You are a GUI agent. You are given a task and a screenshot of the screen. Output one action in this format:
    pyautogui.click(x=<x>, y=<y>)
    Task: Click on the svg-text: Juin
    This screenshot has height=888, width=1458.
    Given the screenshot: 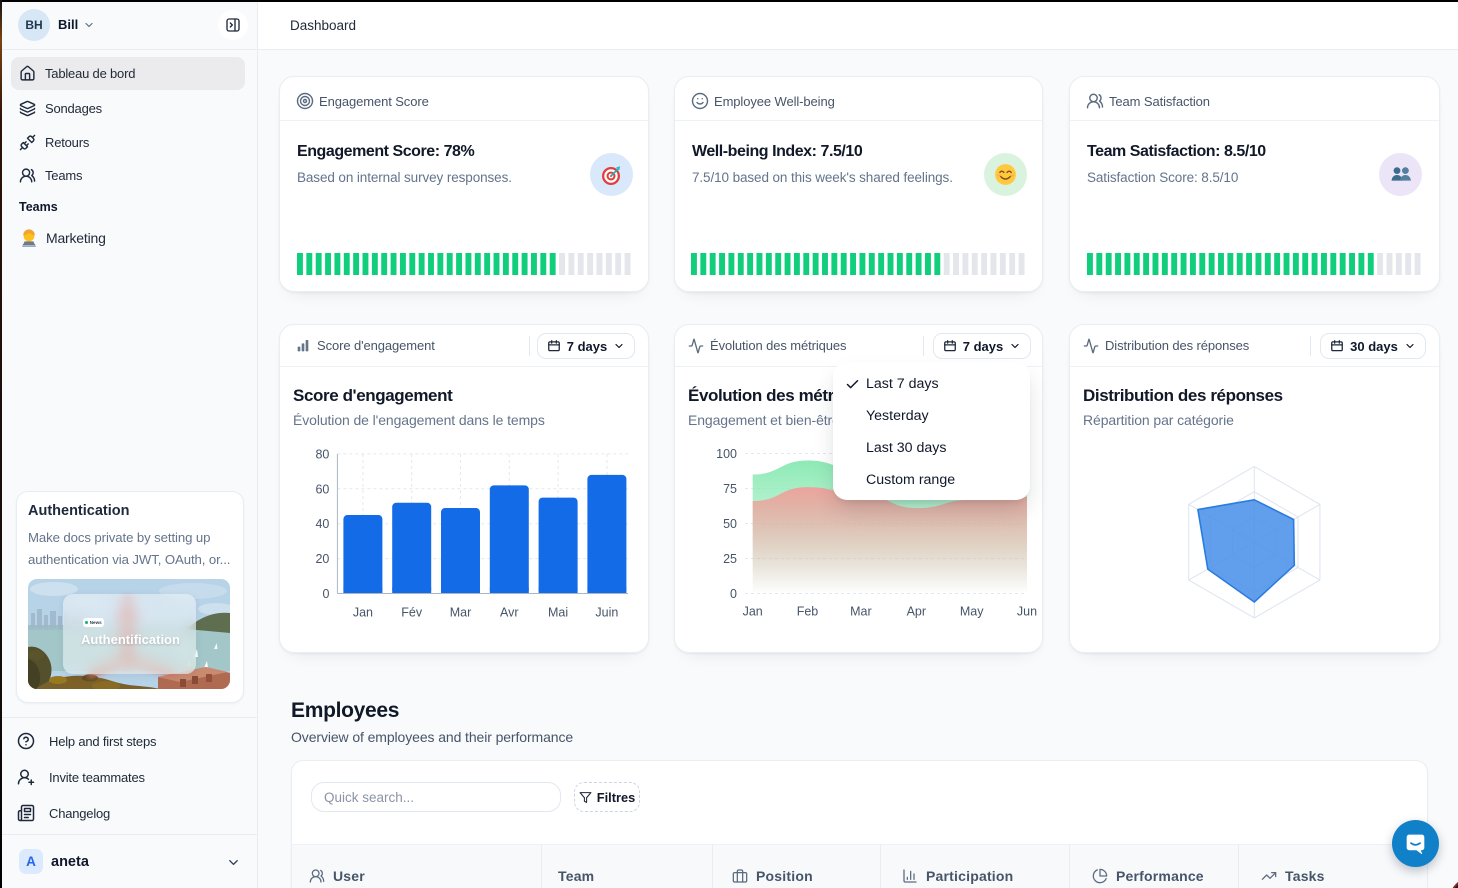 What is the action you would take?
    pyautogui.click(x=606, y=613)
    